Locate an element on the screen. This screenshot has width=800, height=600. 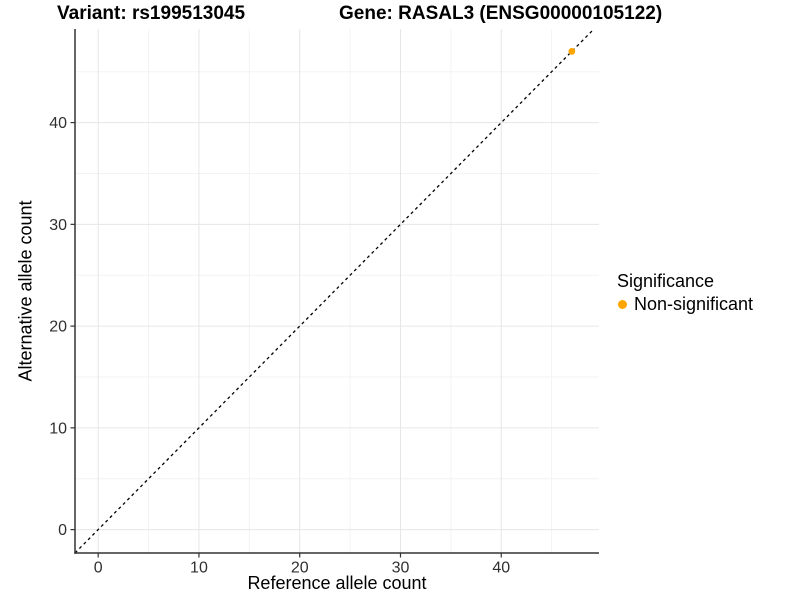
y-axis-title: Alternative allele count is located at coordinates (25, 291).